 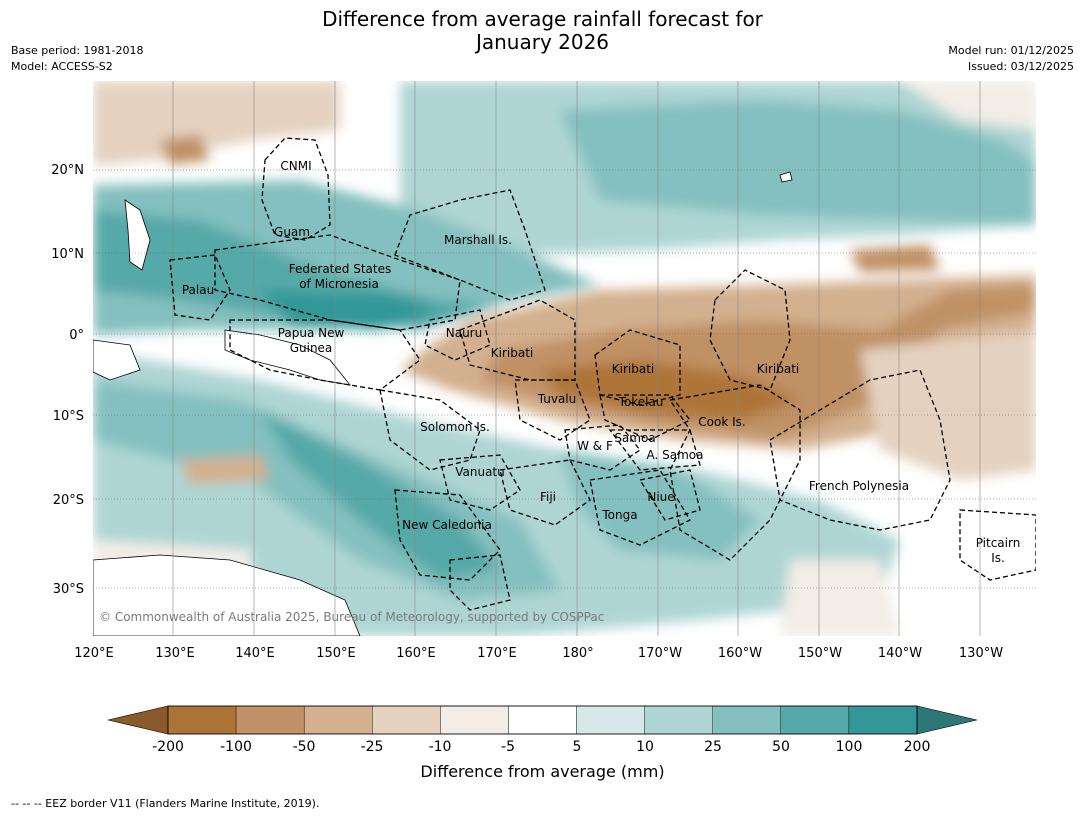 What do you see at coordinates (1011, 59) in the screenshot?
I see `meta-right: Model run: 01/12/2025 Issued: 03/12/2025` at bounding box center [1011, 59].